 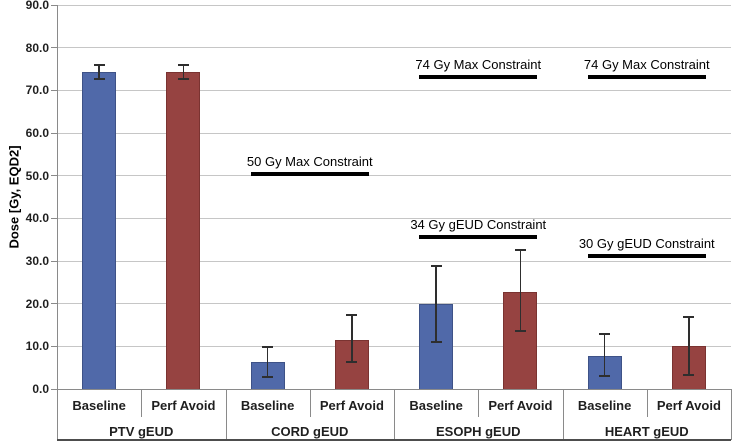 What do you see at coordinates (37, 303) in the screenshot?
I see `y-tick-label: 20.0` at bounding box center [37, 303].